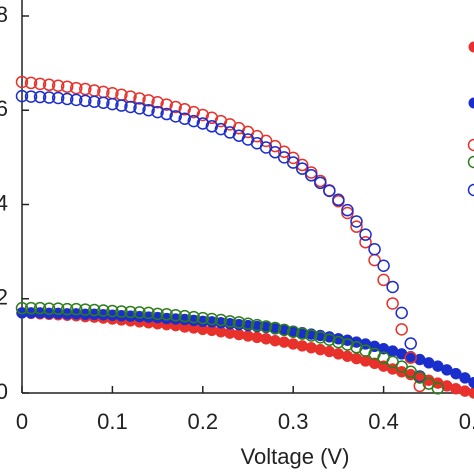  I want to click on x-tick-label: 0.3, so click(293, 421).